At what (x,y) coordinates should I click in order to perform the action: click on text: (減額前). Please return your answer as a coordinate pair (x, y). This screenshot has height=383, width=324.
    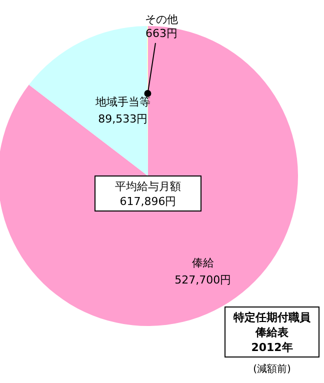
    Looking at the image, I should click on (272, 369).